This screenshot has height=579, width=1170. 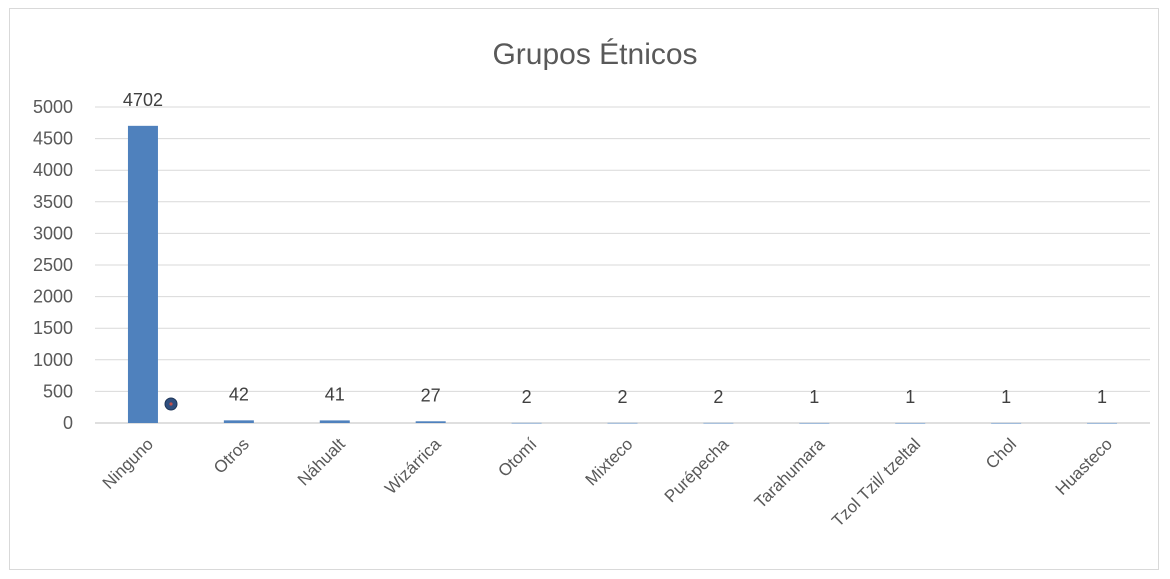 What do you see at coordinates (697, 470) in the screenshot?
I see `x-tick-label: Purépecha` at bounding box center [697, 470].